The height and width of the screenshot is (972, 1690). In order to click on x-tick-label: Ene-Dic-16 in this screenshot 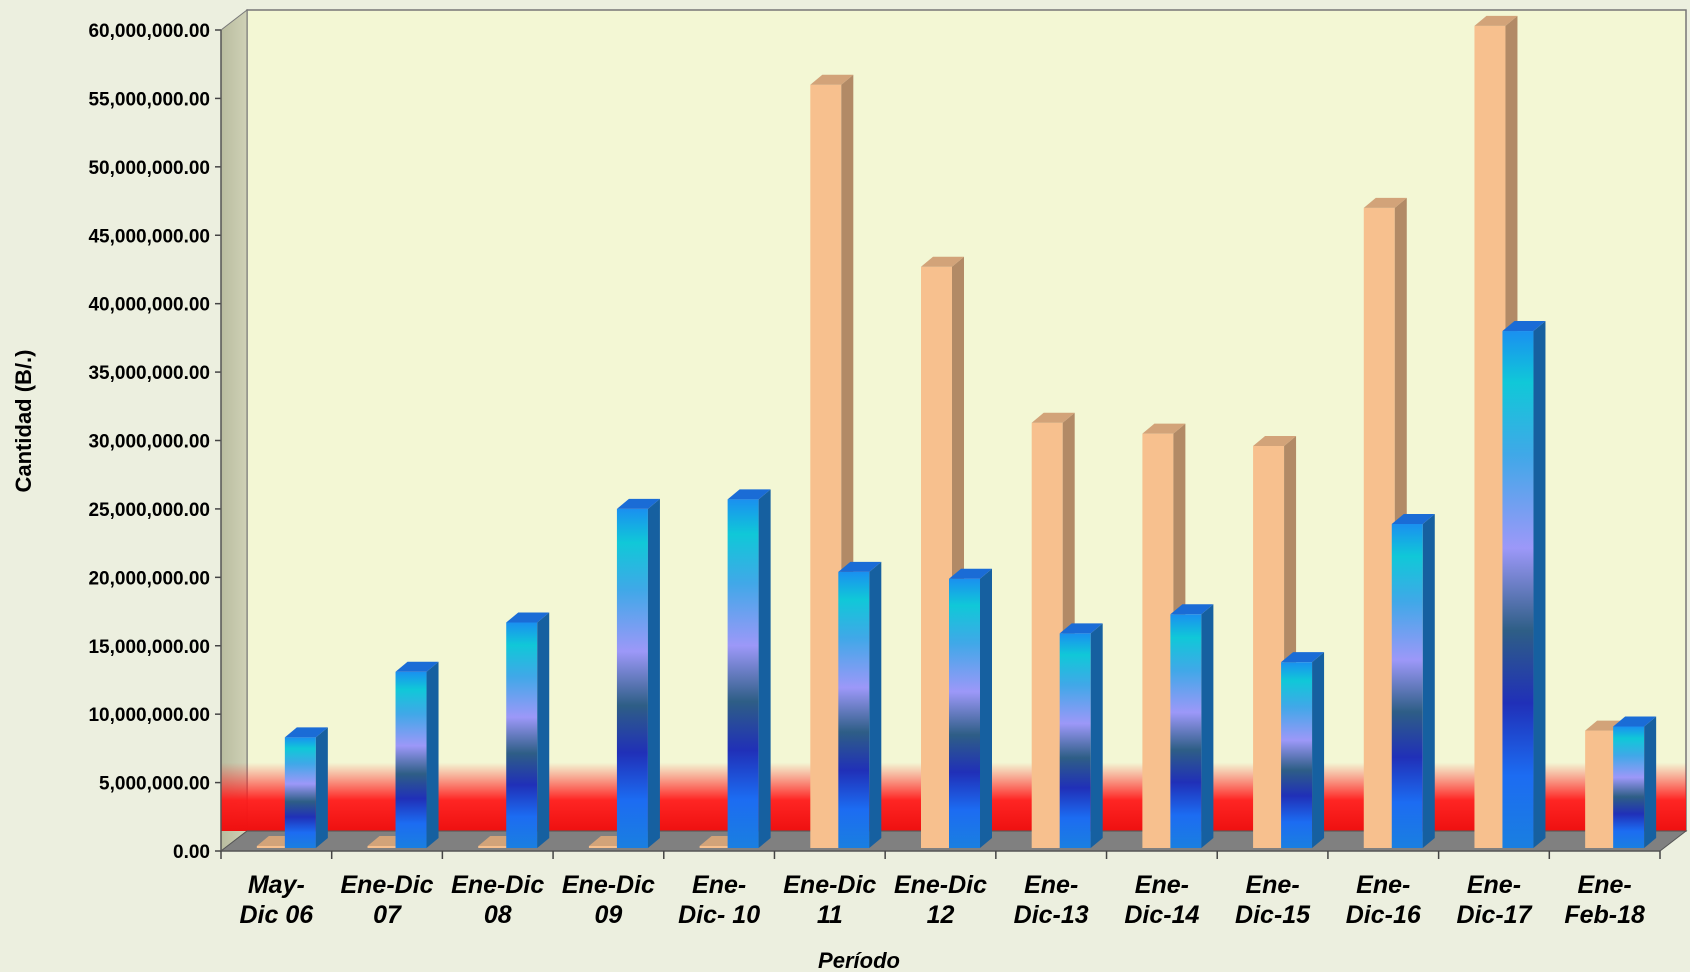, I will do `click(1384, 900)`.